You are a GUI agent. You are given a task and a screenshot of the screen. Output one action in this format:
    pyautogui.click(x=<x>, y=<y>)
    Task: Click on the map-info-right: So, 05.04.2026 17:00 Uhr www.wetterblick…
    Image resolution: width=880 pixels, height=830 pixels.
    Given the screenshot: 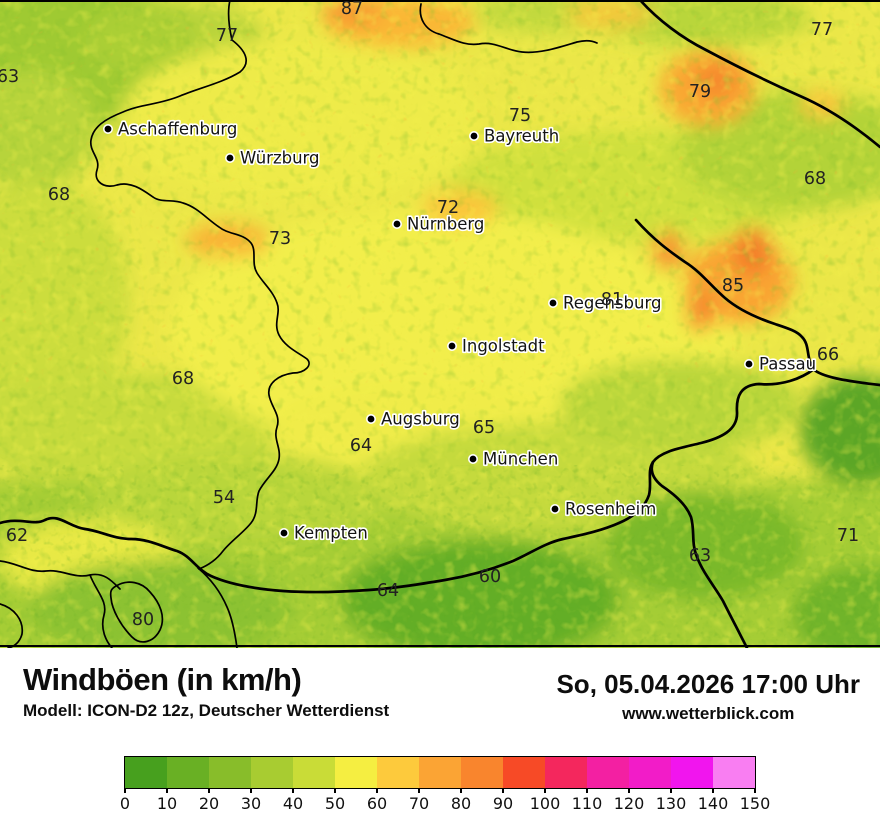 What is the action you would take?
    pyautogui.click(x=708, y=697)
    